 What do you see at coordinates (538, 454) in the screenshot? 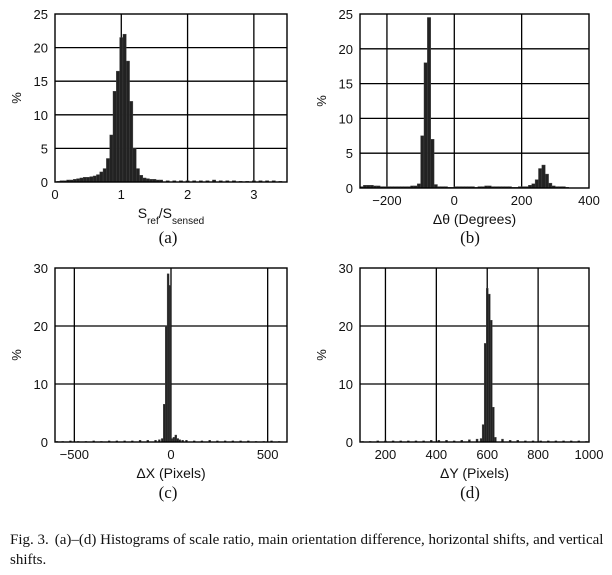
I see `x-tick-label: 800` at bounding box center [538, 454].